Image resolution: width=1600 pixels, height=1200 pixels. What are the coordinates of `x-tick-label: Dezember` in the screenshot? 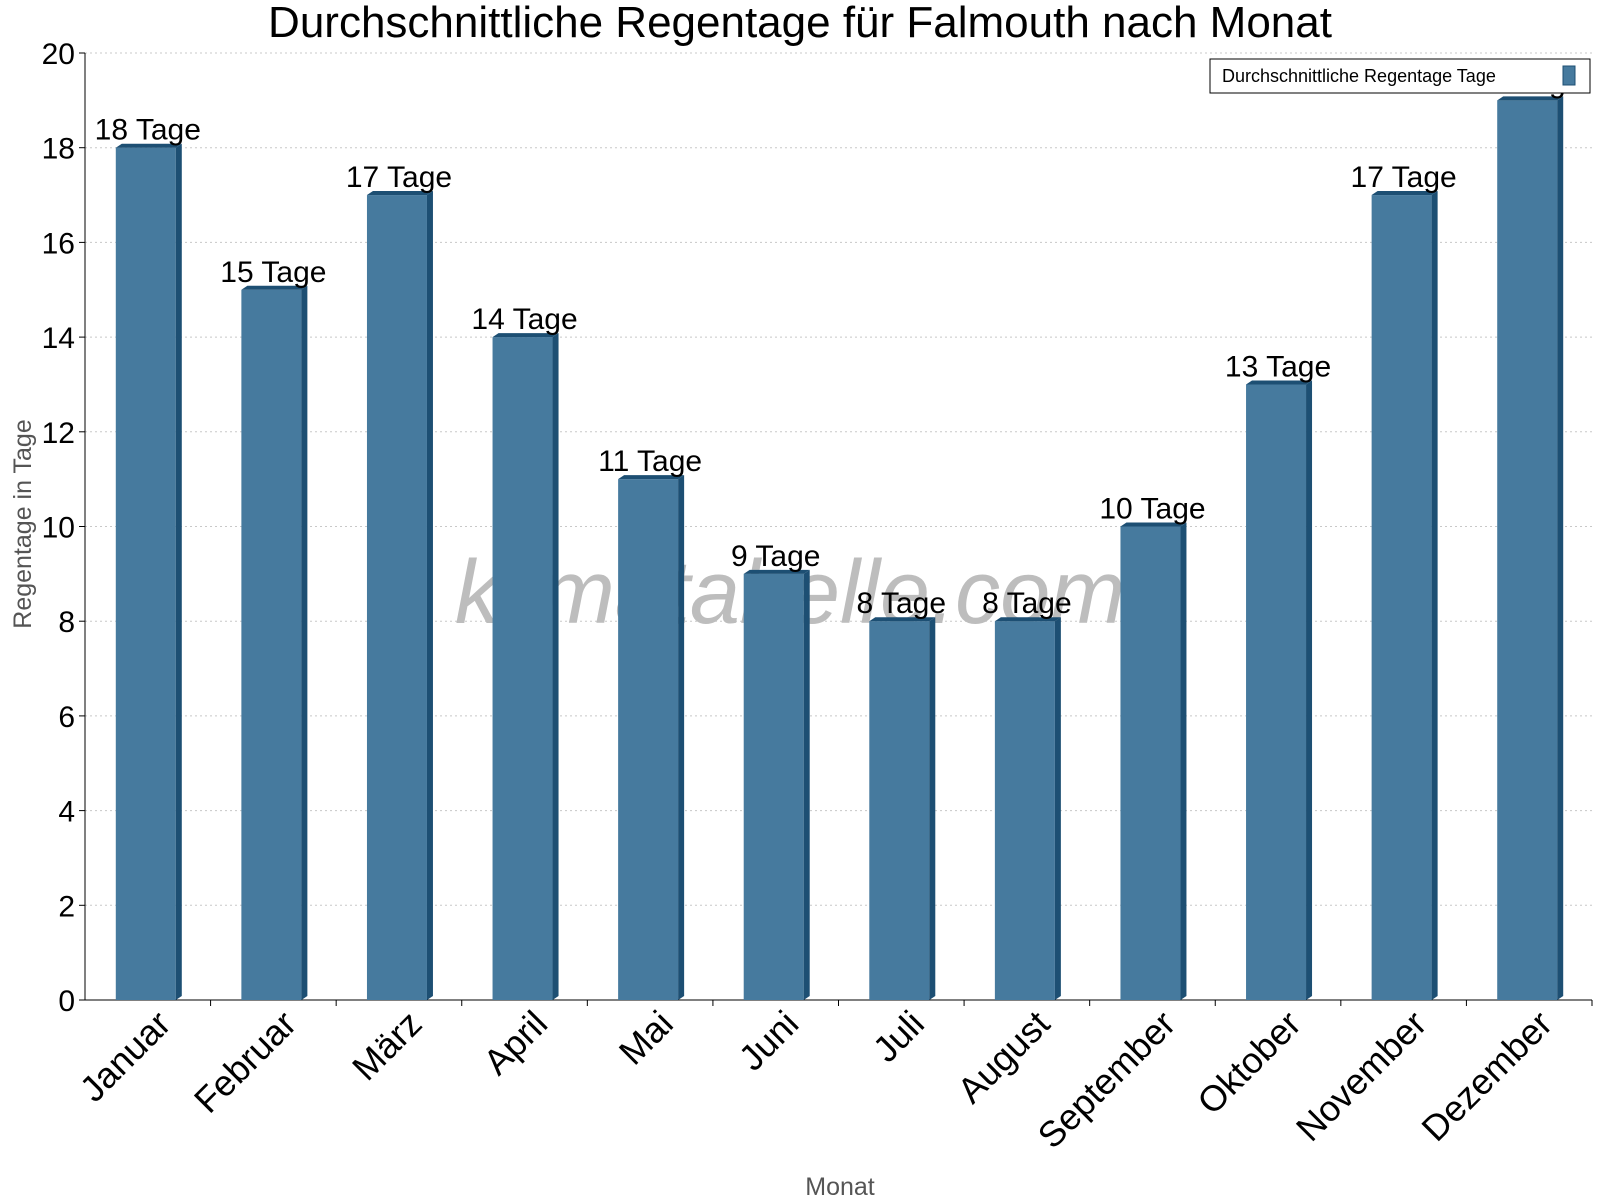 It's located at (1486, 1076).